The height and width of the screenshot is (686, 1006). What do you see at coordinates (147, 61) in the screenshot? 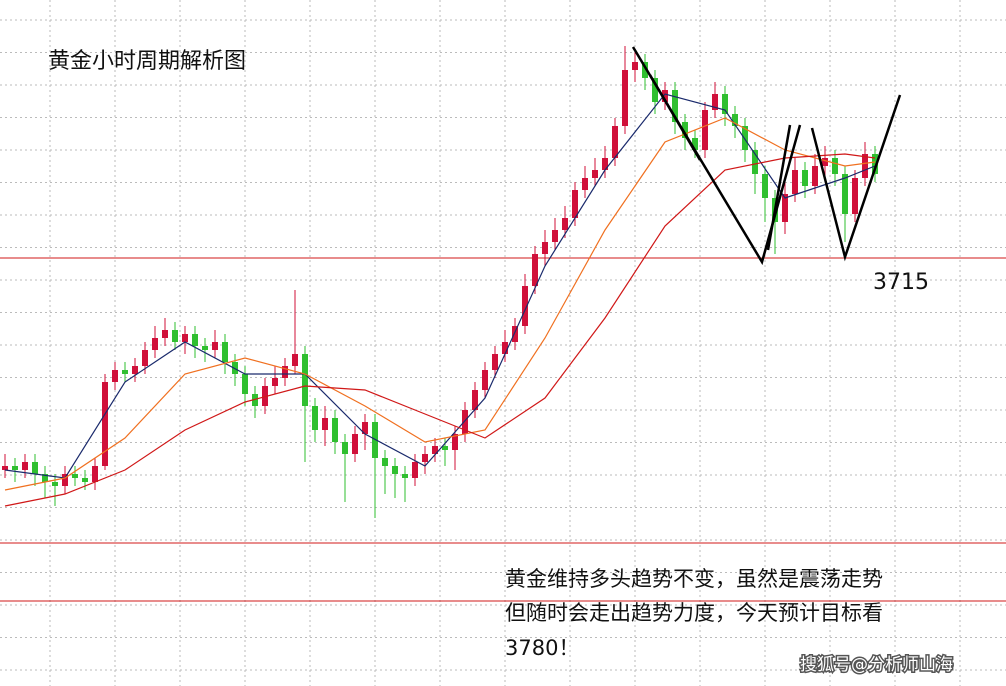
I see `chart-title: 黄金小时周期解析图` at bounding box center [147, 61].